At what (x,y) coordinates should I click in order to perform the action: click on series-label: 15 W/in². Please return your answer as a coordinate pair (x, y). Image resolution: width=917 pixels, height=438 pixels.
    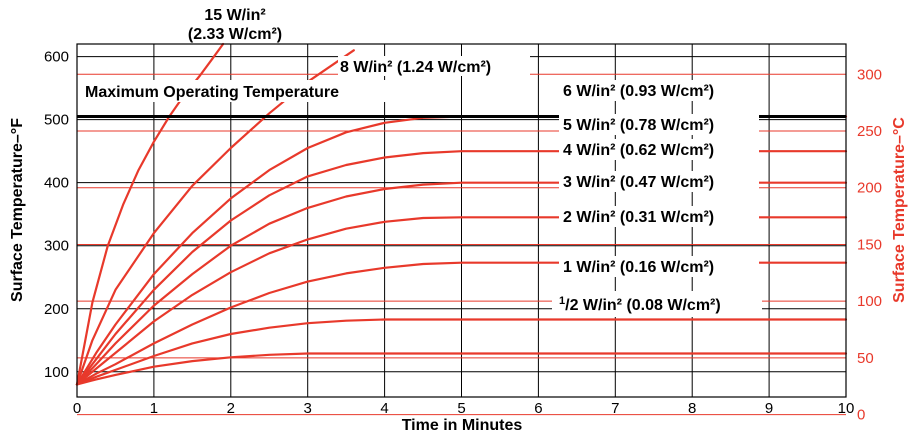
    Looking at the image, I should click on (234, 15).